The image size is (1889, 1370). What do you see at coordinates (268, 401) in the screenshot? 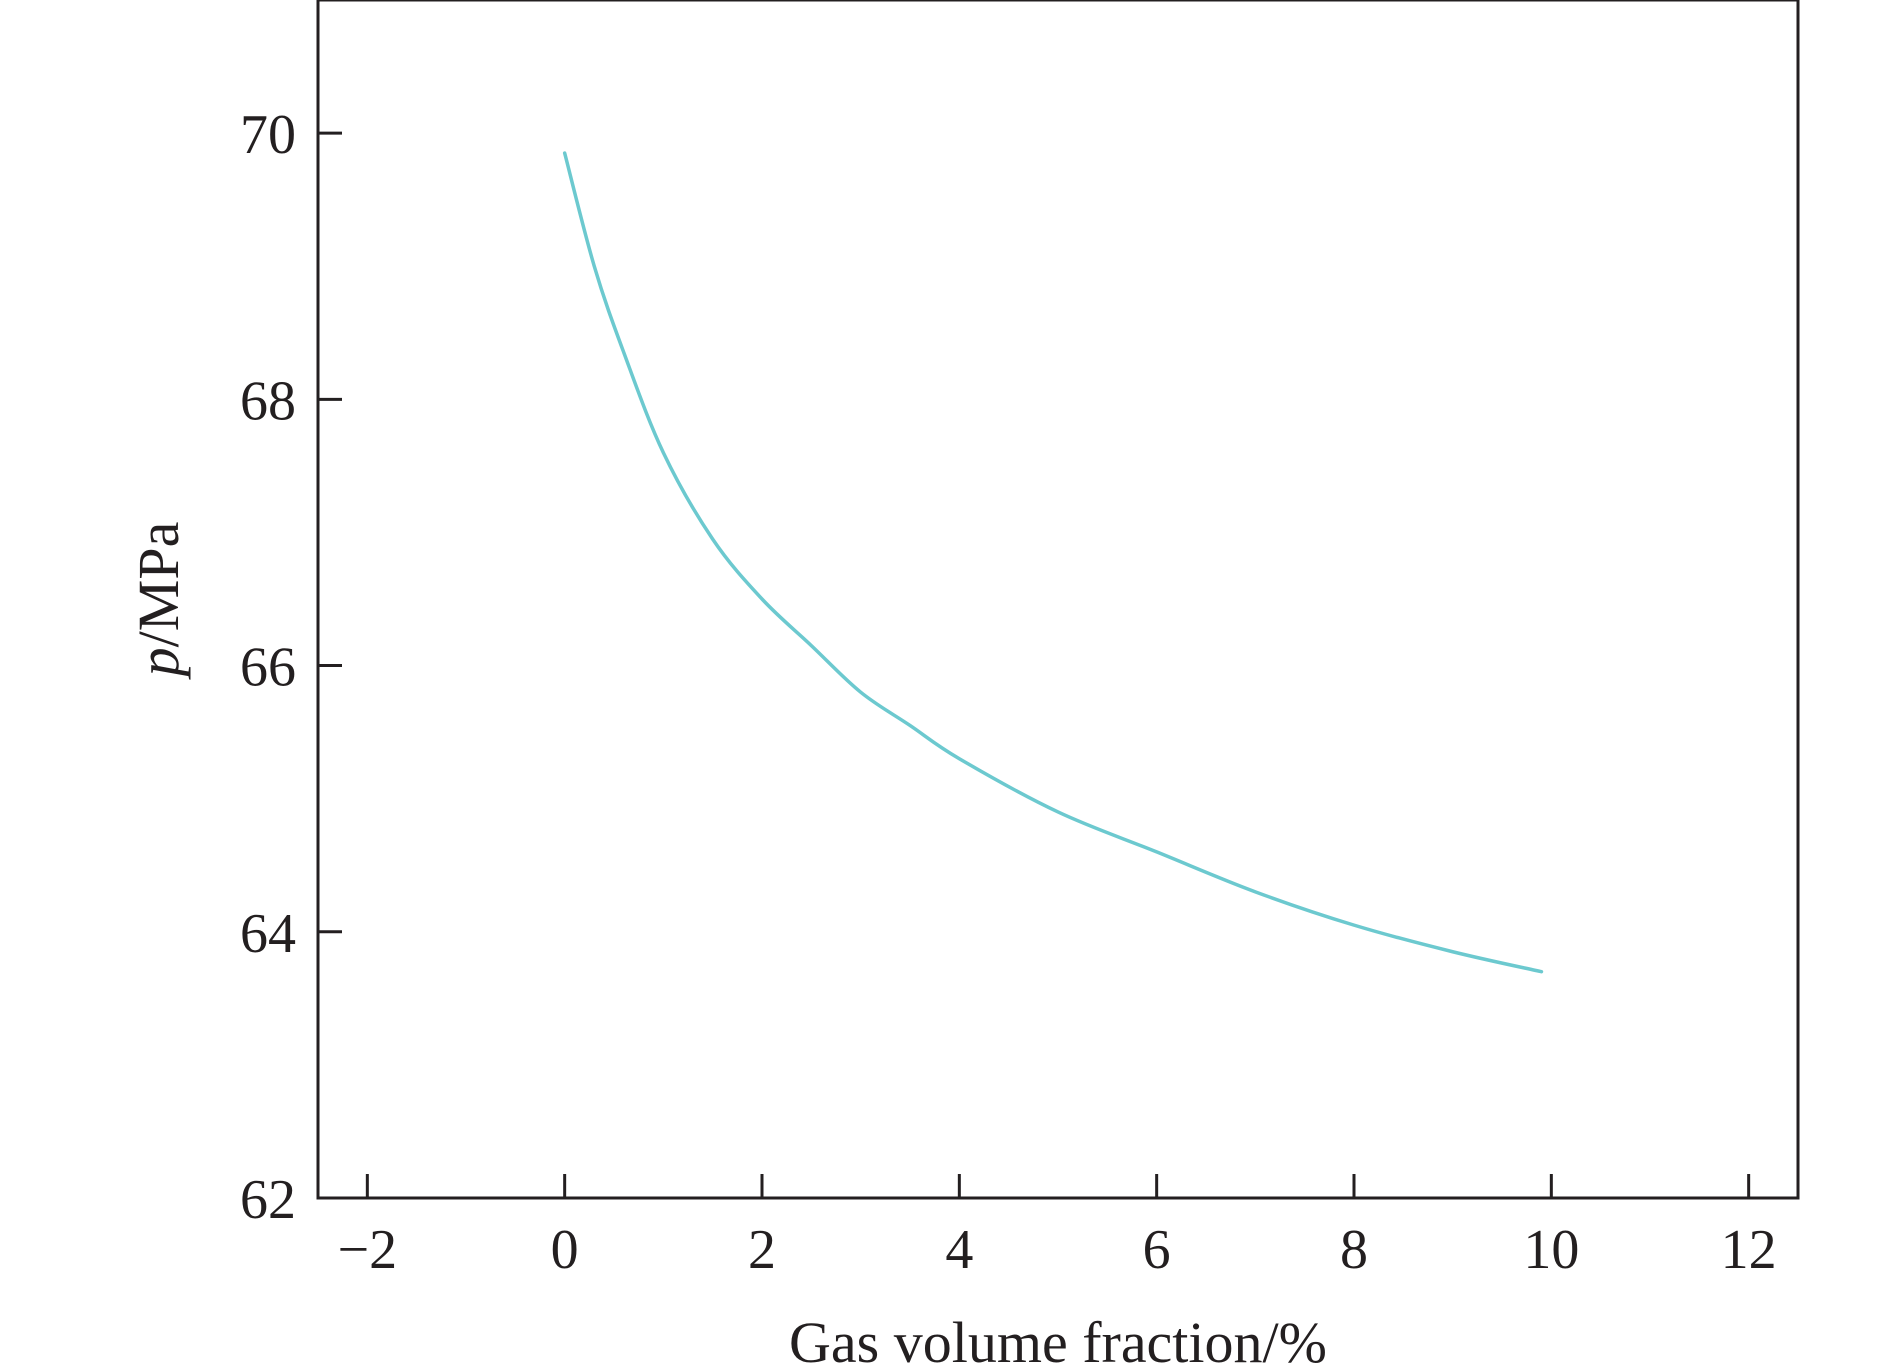
I see `y-tick-label: 68` at bounding box center [268, 401].